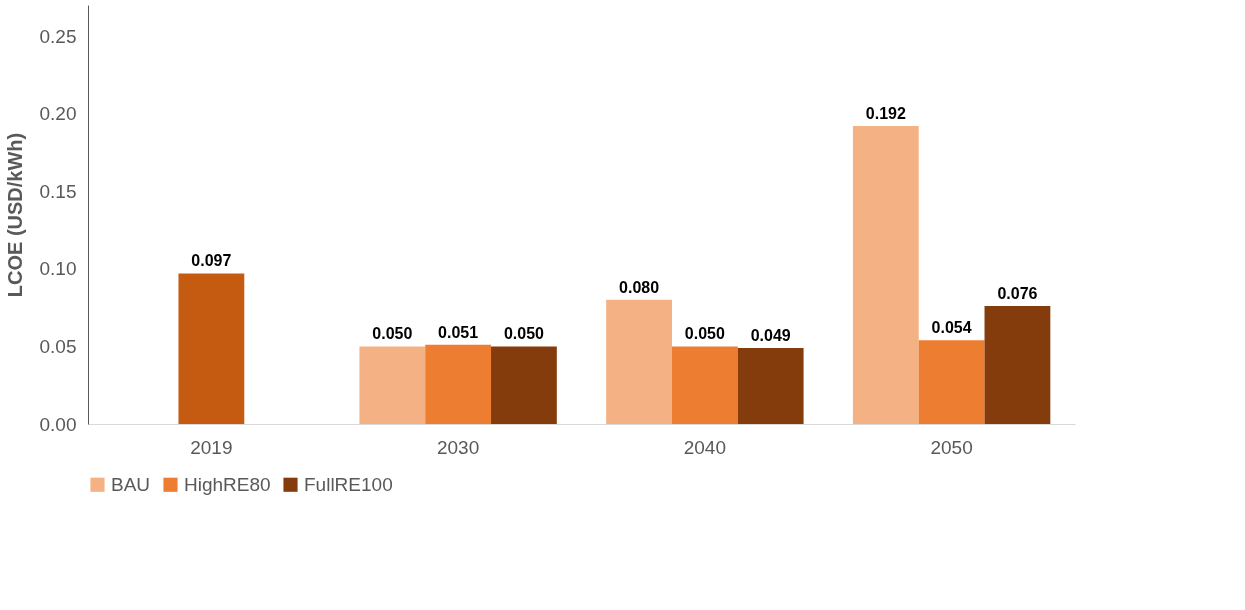 This screenshot has width=1245, height=610. I want to click on x-tick-label: 2030, so click(458, 447).